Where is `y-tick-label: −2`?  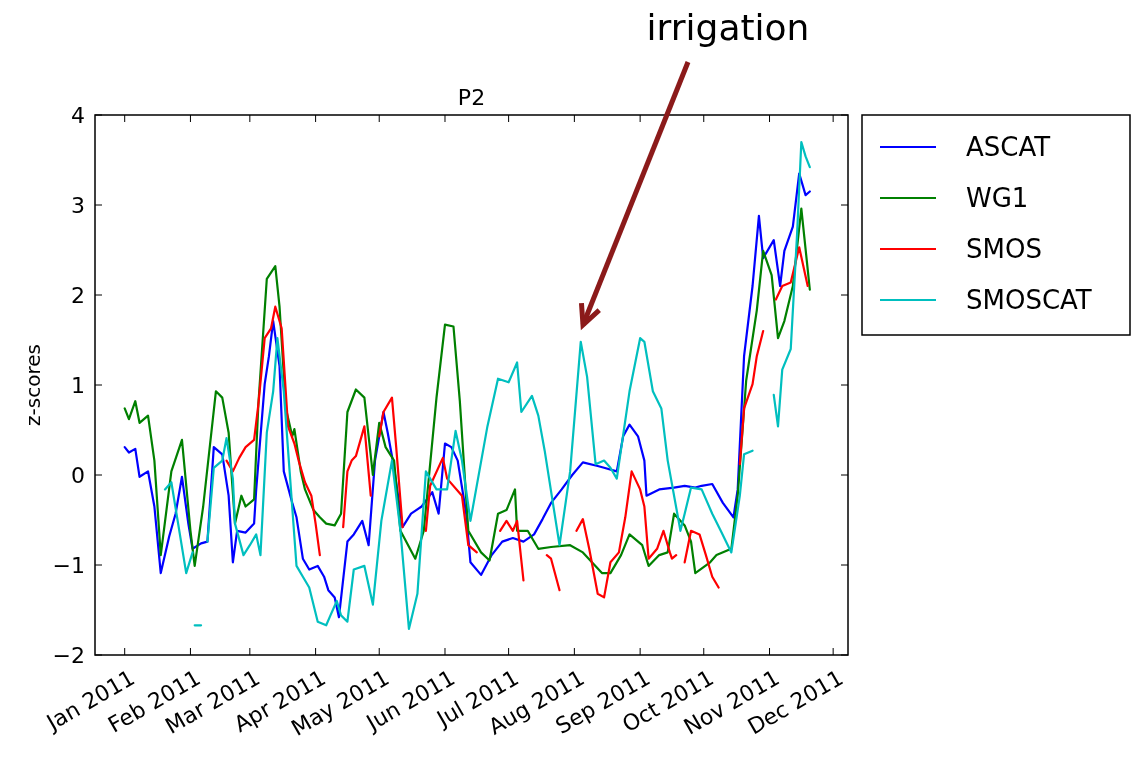 y-tick-label: −2 is located at coordinates (68, 655).